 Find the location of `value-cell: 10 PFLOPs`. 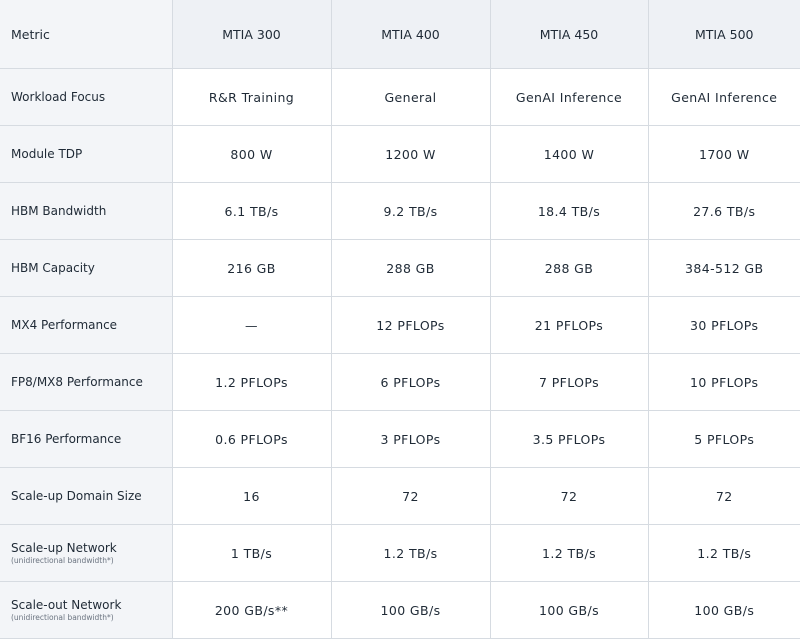

value-cell: 10 PFLOPs is located at coordinates (724, 382).